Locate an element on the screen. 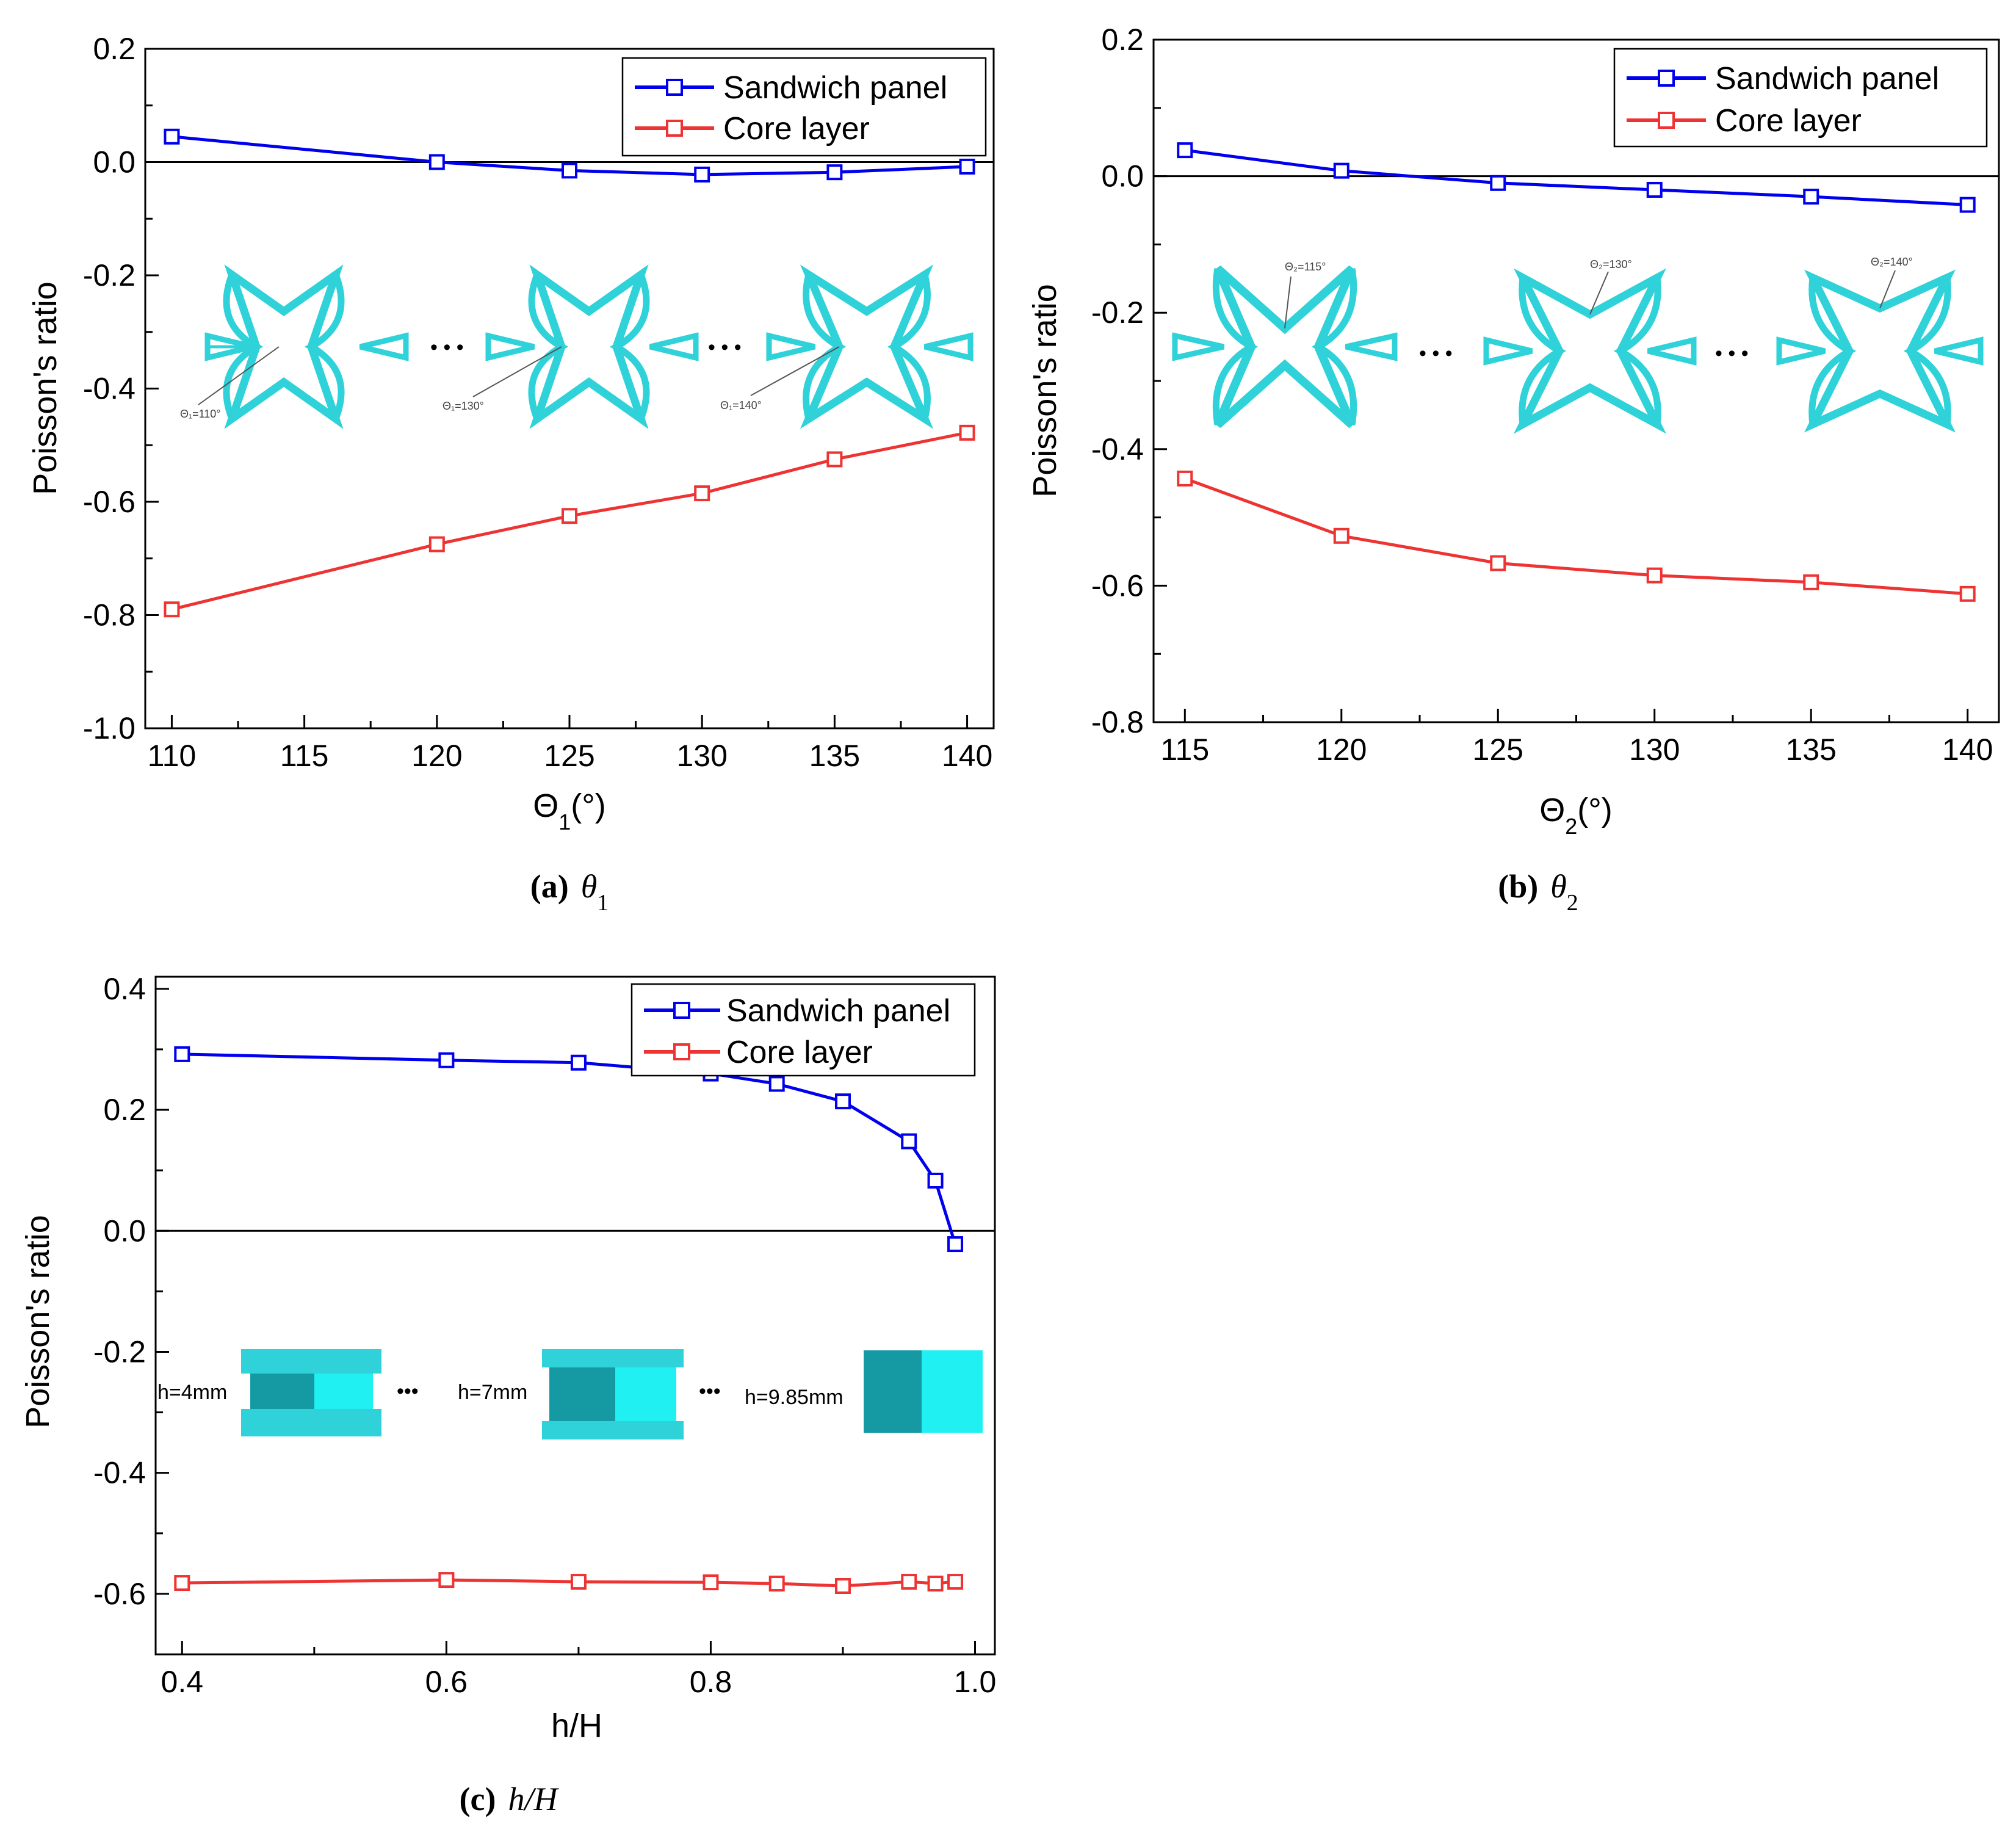  inset-label-theta2-140: Θ₂=140° is located at coordinates (1892, 262).